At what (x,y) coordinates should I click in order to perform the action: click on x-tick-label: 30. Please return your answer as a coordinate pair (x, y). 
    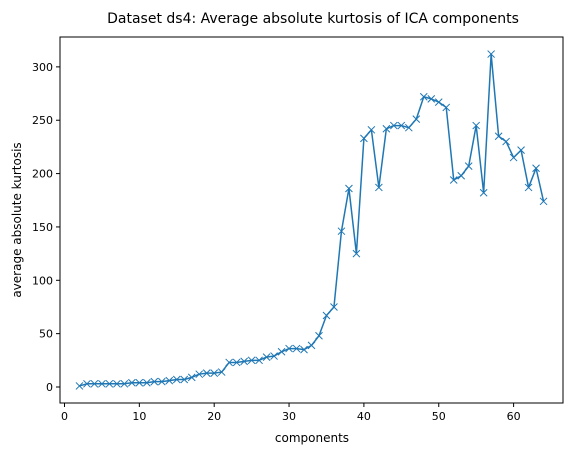
    Looking at the image, I should click on (289, 416).